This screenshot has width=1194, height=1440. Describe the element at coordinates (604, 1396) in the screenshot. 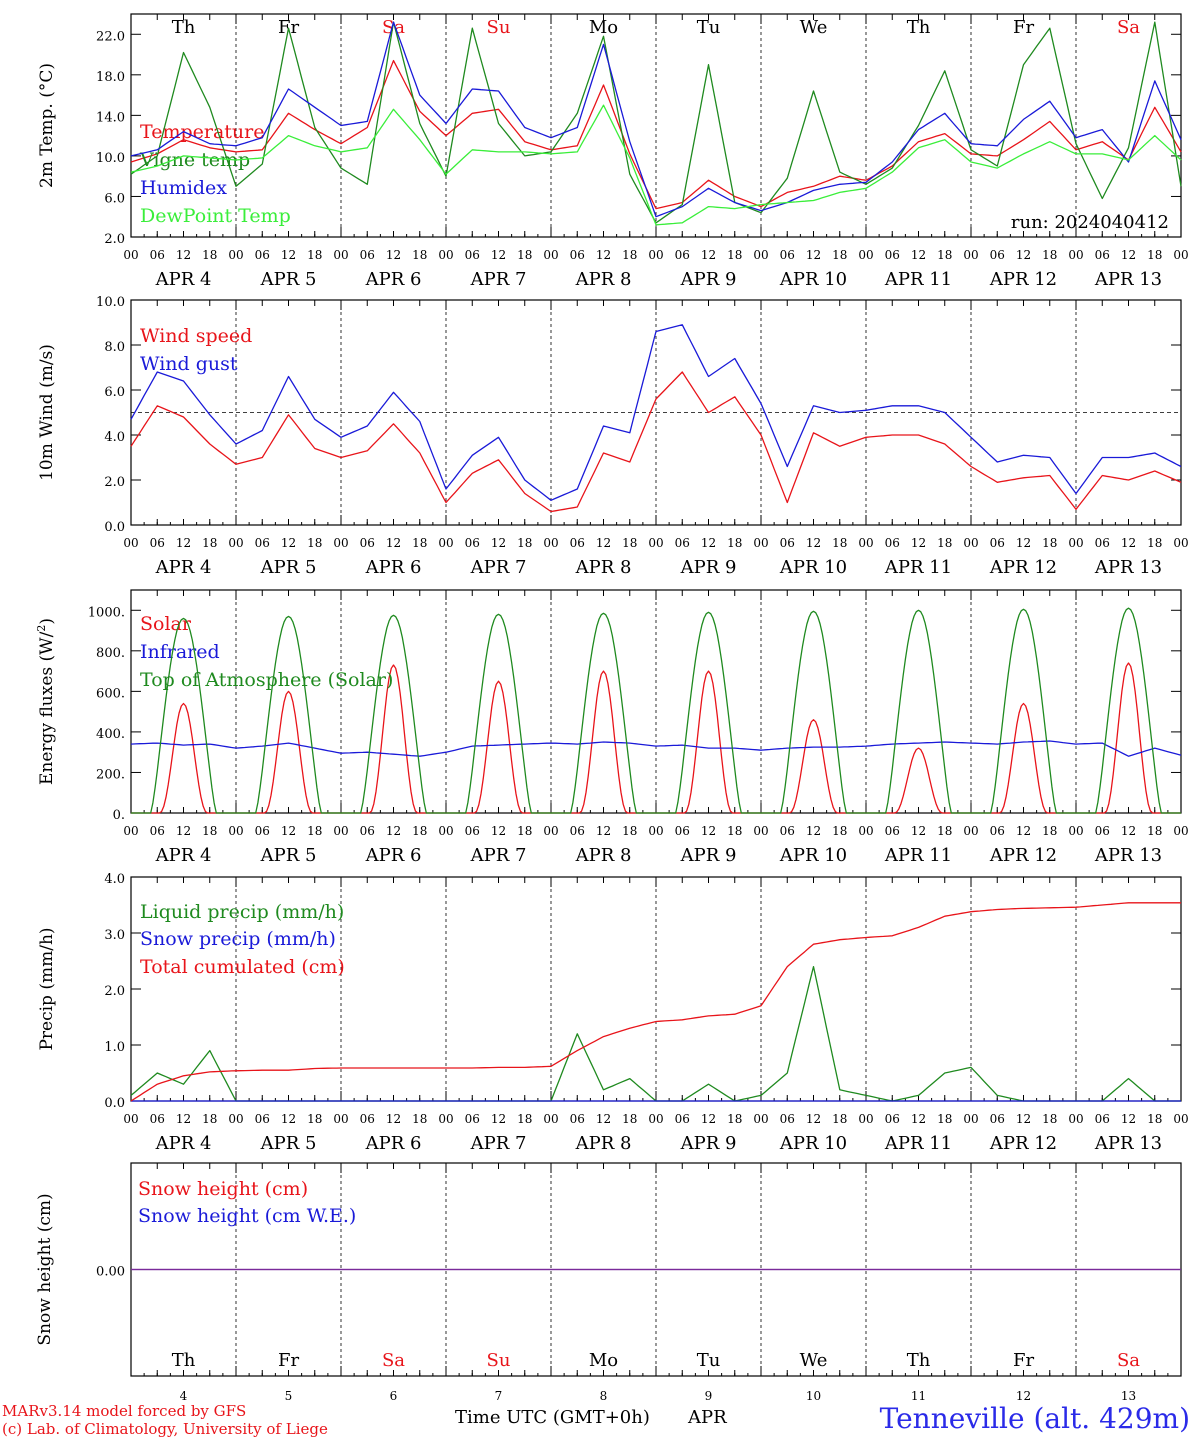

I see `day-number: 8` at that location.